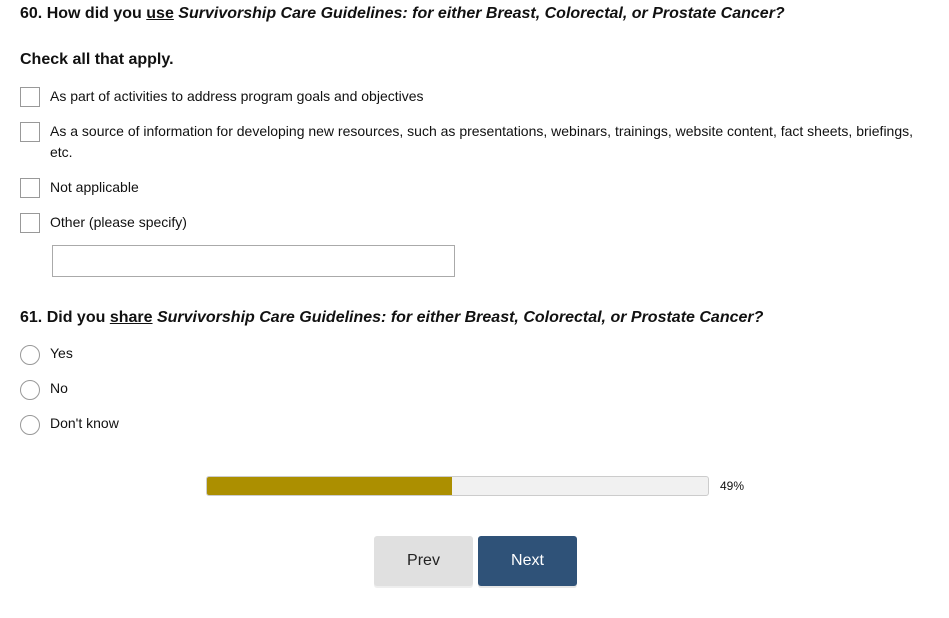 Image resolution: width=949 pixels, height=618 pixels. I want to click on question-emphasis: use, so click(160, 13).